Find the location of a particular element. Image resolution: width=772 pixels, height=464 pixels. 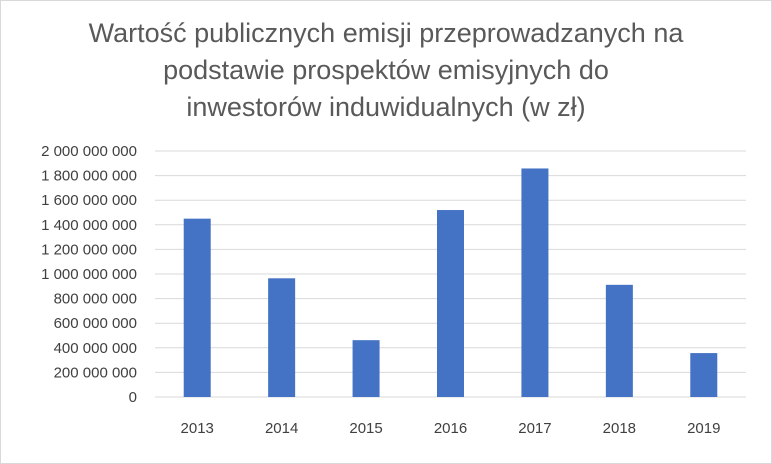

bar-2013 is located at coordinates (197, 307).